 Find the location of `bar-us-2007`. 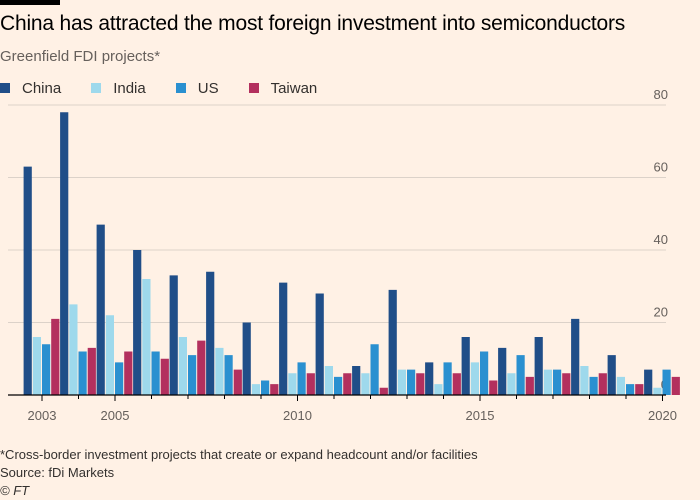

bar-us-2007 is located at coordinates (192, 375).